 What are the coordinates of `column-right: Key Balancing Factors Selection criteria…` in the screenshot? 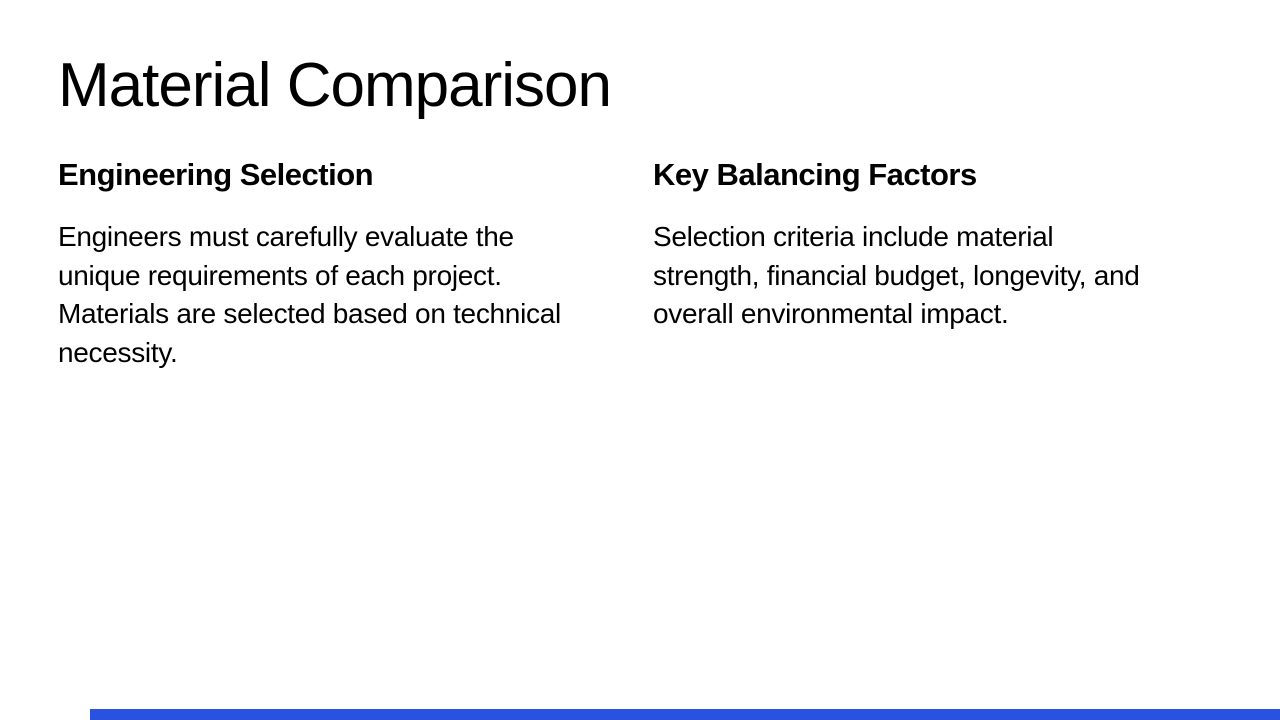 It's located at (905, 264).